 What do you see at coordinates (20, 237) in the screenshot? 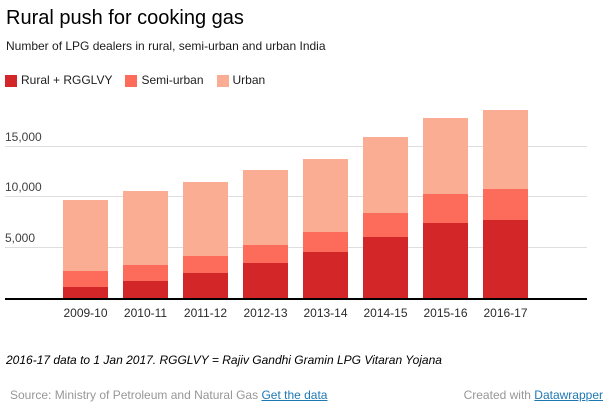
I see `y-axis-tick-label: 5,000` at bounding box center [20, 237].